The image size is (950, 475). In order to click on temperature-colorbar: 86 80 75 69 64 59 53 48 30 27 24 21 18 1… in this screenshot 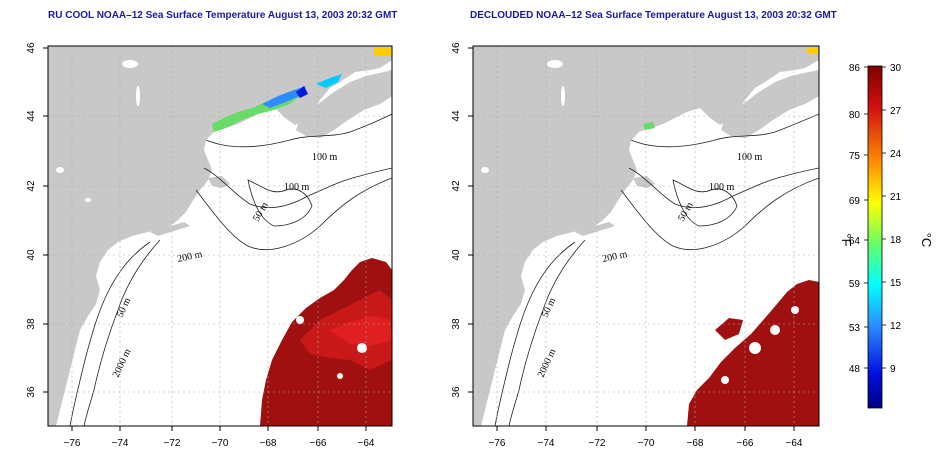, I will do `click(886, 236)`.